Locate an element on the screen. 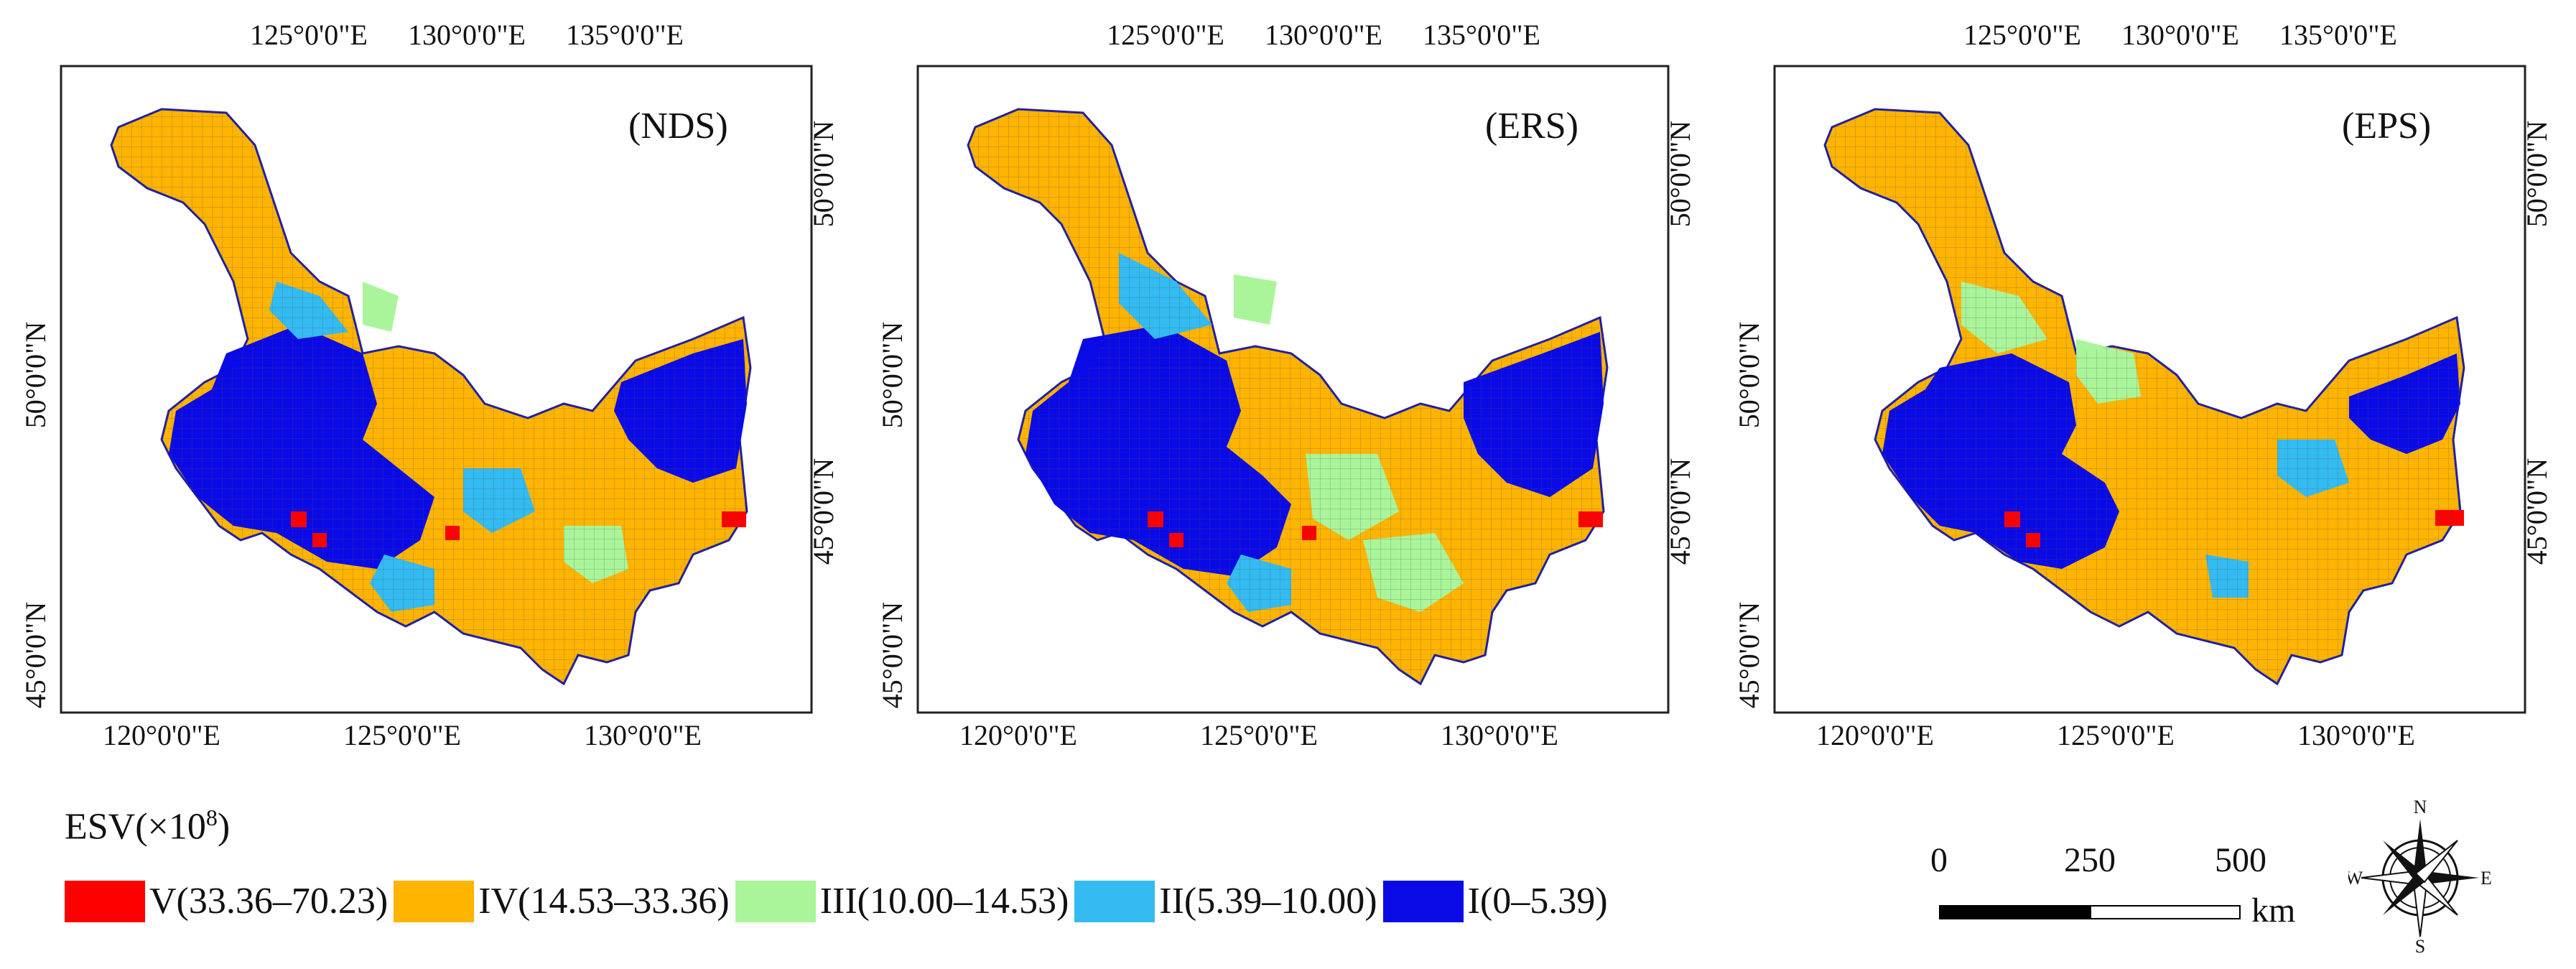  compass-west: W is located at coordinates (2355, 878).